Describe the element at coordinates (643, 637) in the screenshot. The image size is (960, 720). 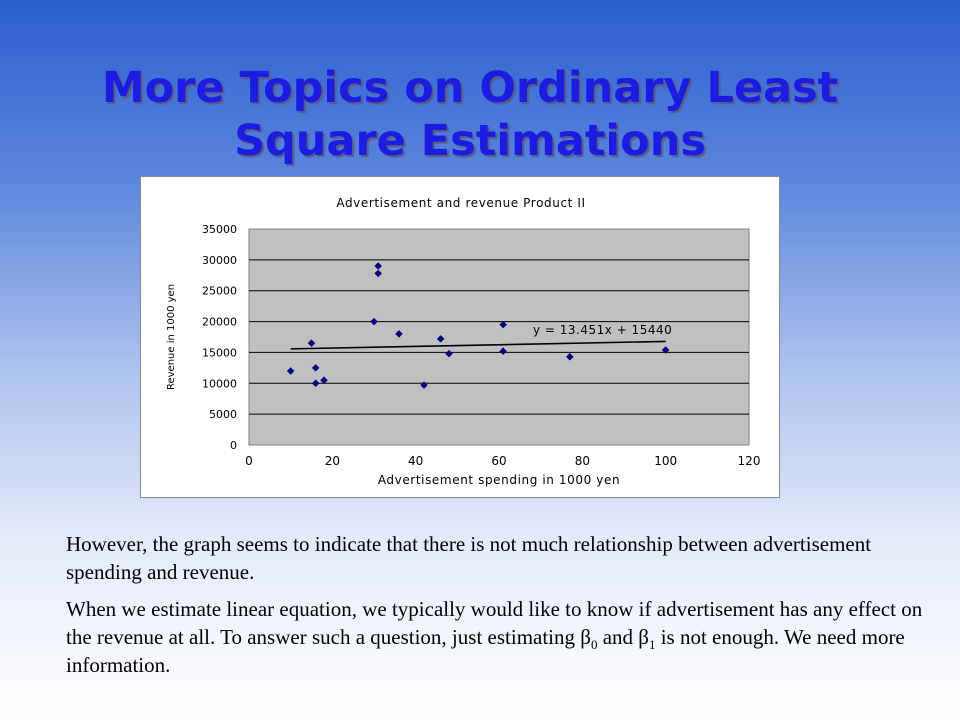
I see `beta-1-symbol: β` at that location.